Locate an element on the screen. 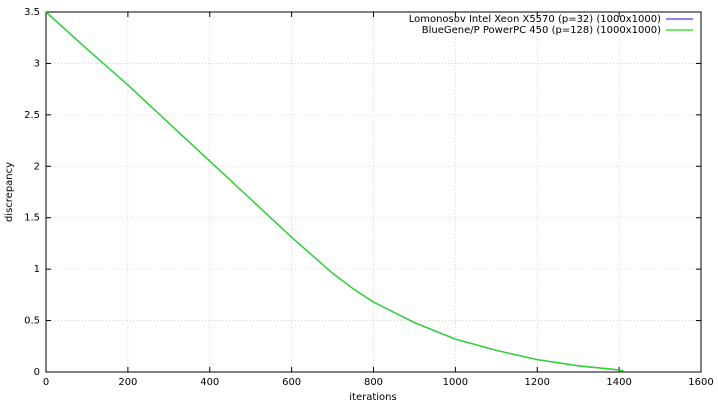 This screenshot has height=404, width=718. x-tick-label: 1600 is located at coordinates (700, 382).